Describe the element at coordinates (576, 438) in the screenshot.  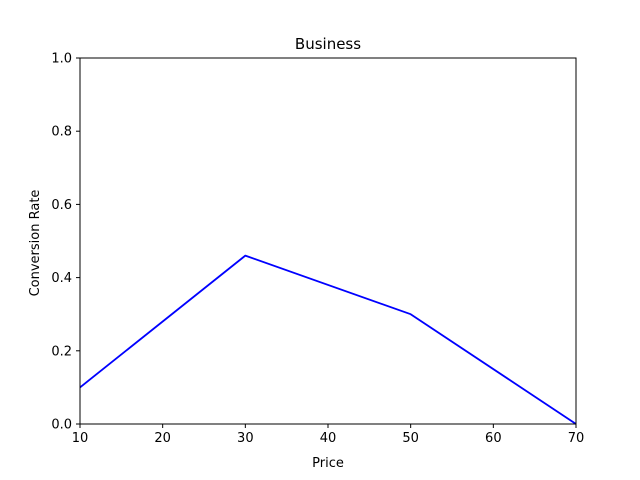
I see `x-tick-label-6: 70` at that location.